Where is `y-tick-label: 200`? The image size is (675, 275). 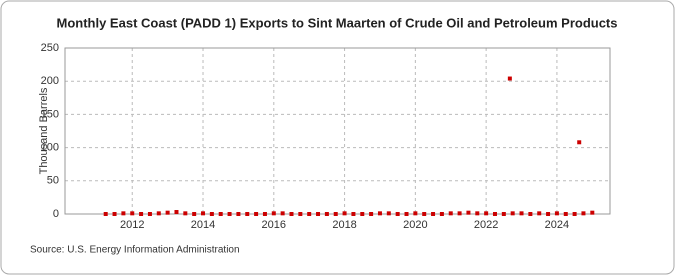 y-tick-label: 200 is located at coordinates (50, 81).